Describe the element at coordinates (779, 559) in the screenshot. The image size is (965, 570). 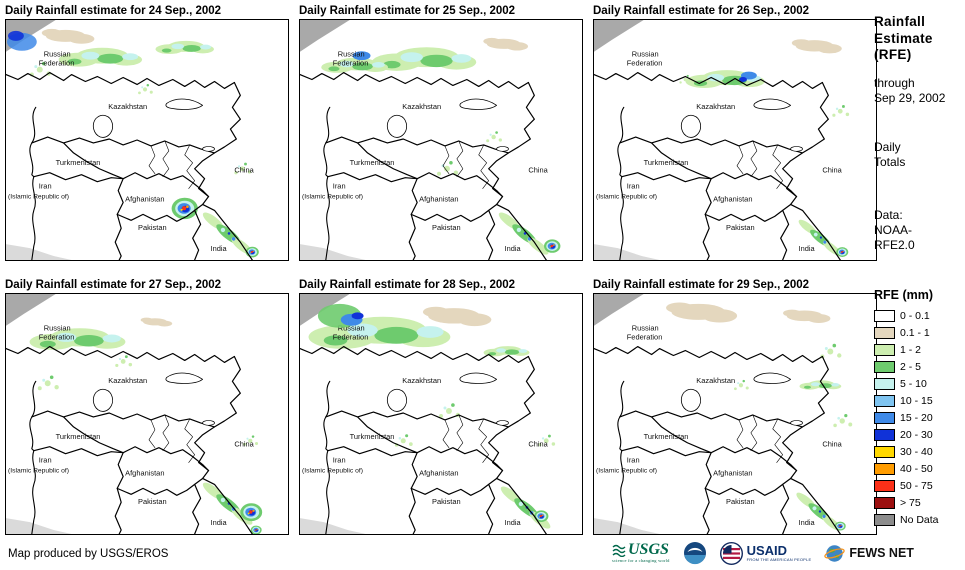
I see `usaid-tagline: FROM THE AMERICAN PEOPLE` at that location.